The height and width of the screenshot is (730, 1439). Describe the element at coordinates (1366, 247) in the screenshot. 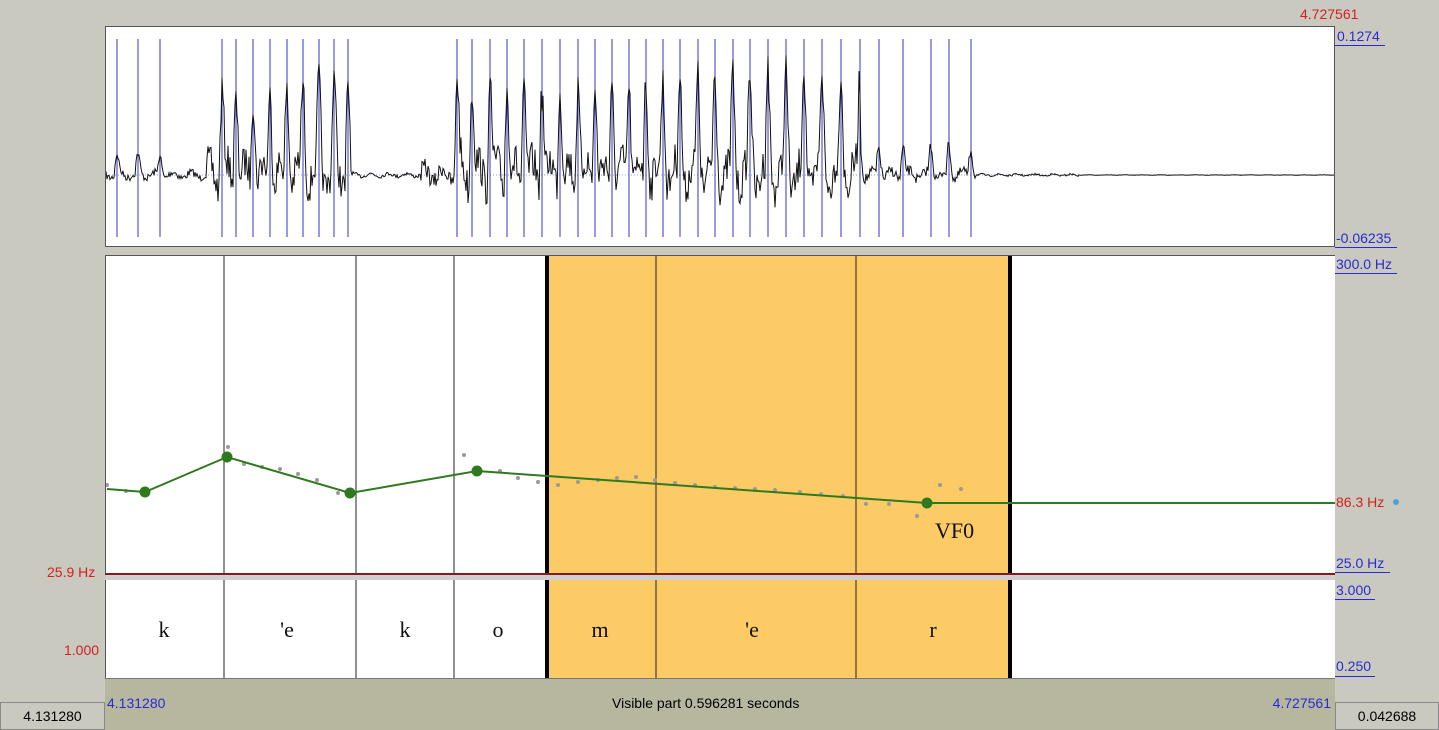

I see `amplitude-min-tick` at that location.